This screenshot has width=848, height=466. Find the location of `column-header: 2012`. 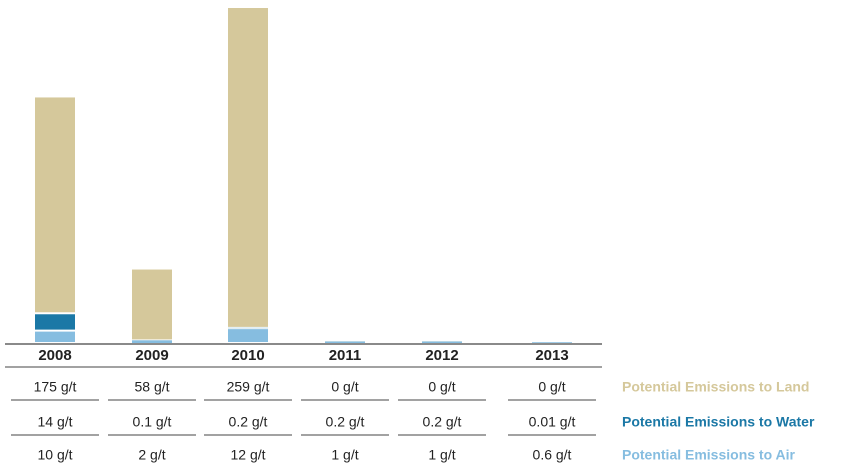

column-header: 2012 is located at coordinates (441, 355).